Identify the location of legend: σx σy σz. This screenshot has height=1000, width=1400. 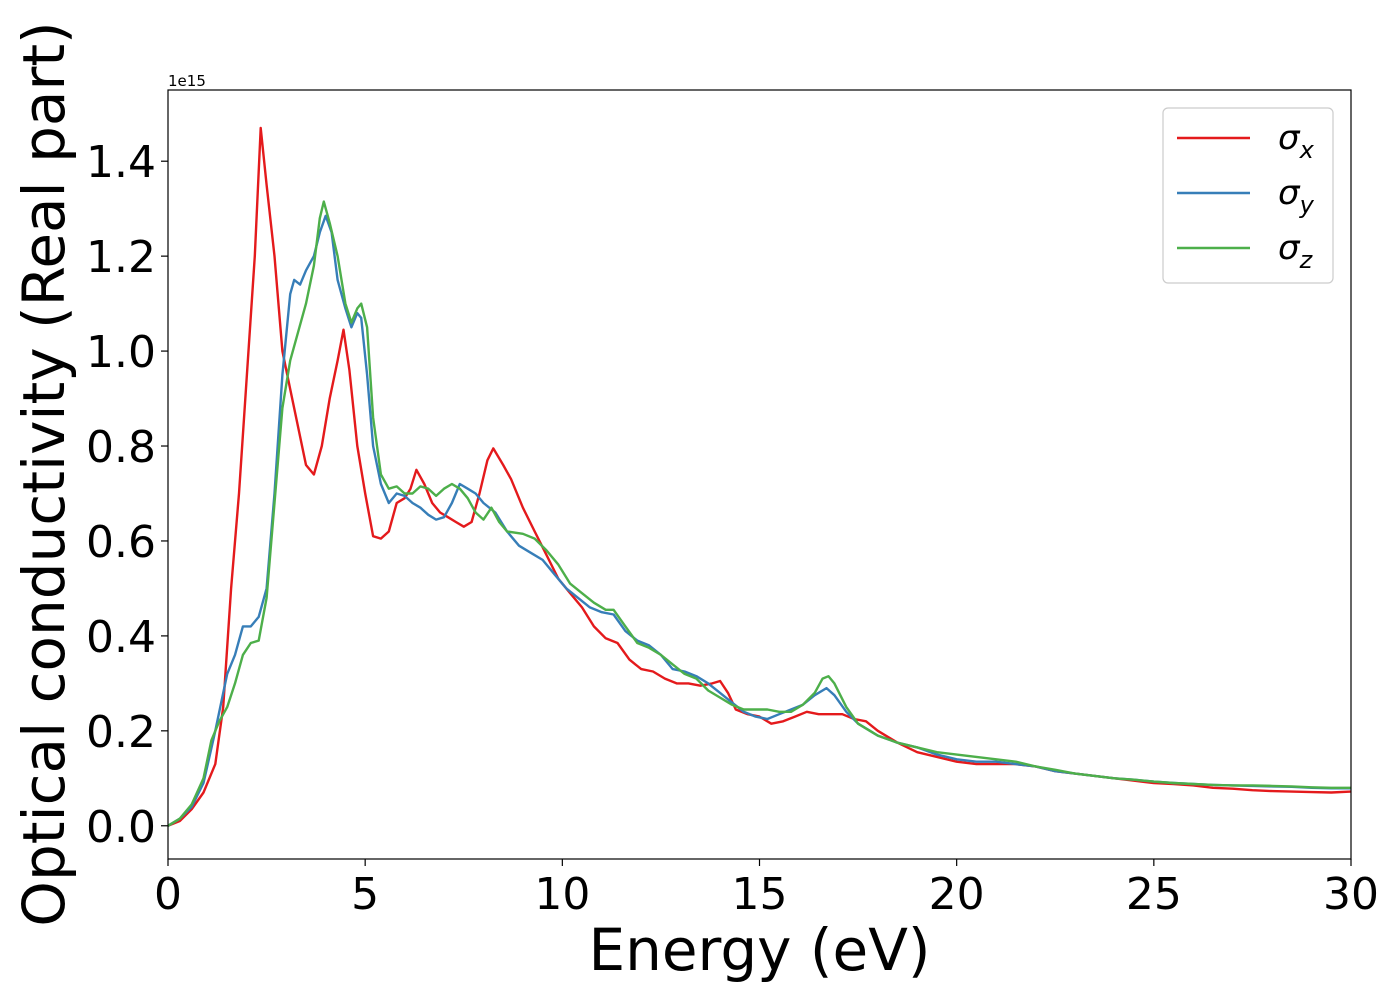
(1248, 195).